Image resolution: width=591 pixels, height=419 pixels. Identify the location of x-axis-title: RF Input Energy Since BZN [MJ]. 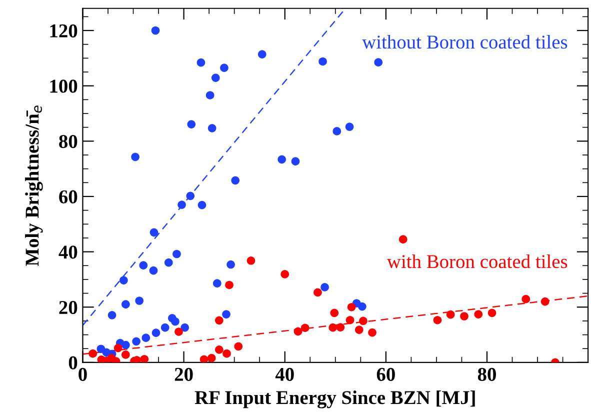
(334, 399).